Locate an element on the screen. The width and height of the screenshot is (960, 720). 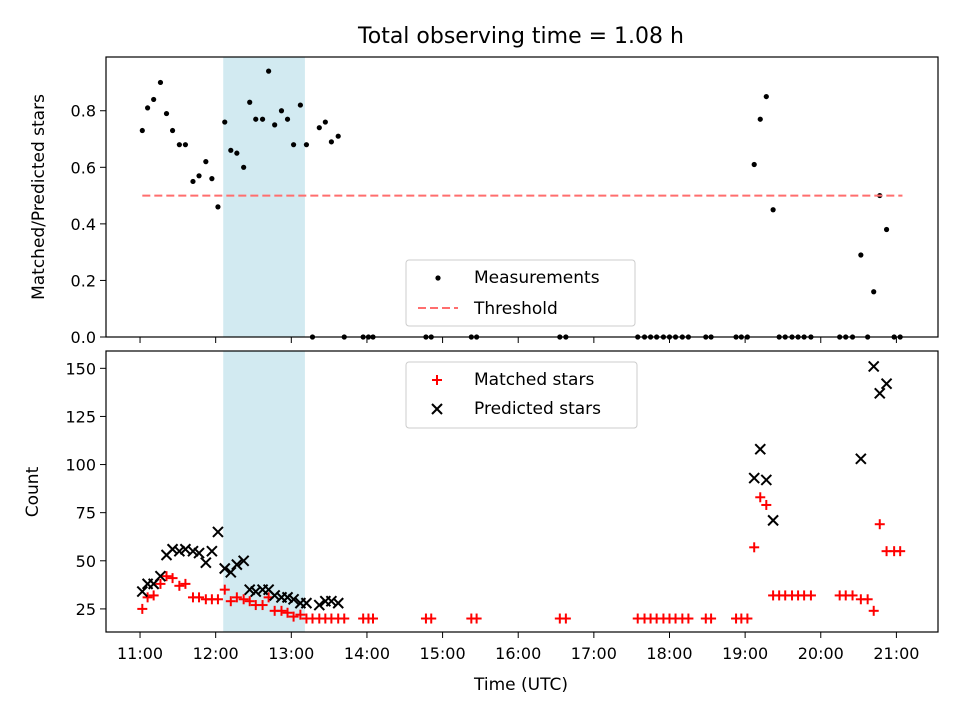
top-y-axis-label: Matched/Predicted stars is located at coordinates (39, 197).